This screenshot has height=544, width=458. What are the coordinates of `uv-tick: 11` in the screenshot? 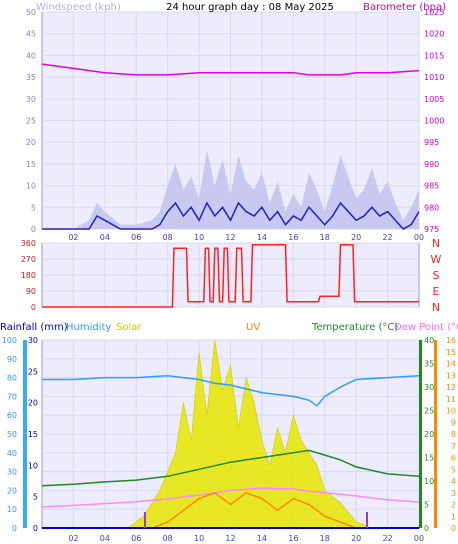 It's located at (451, 399).